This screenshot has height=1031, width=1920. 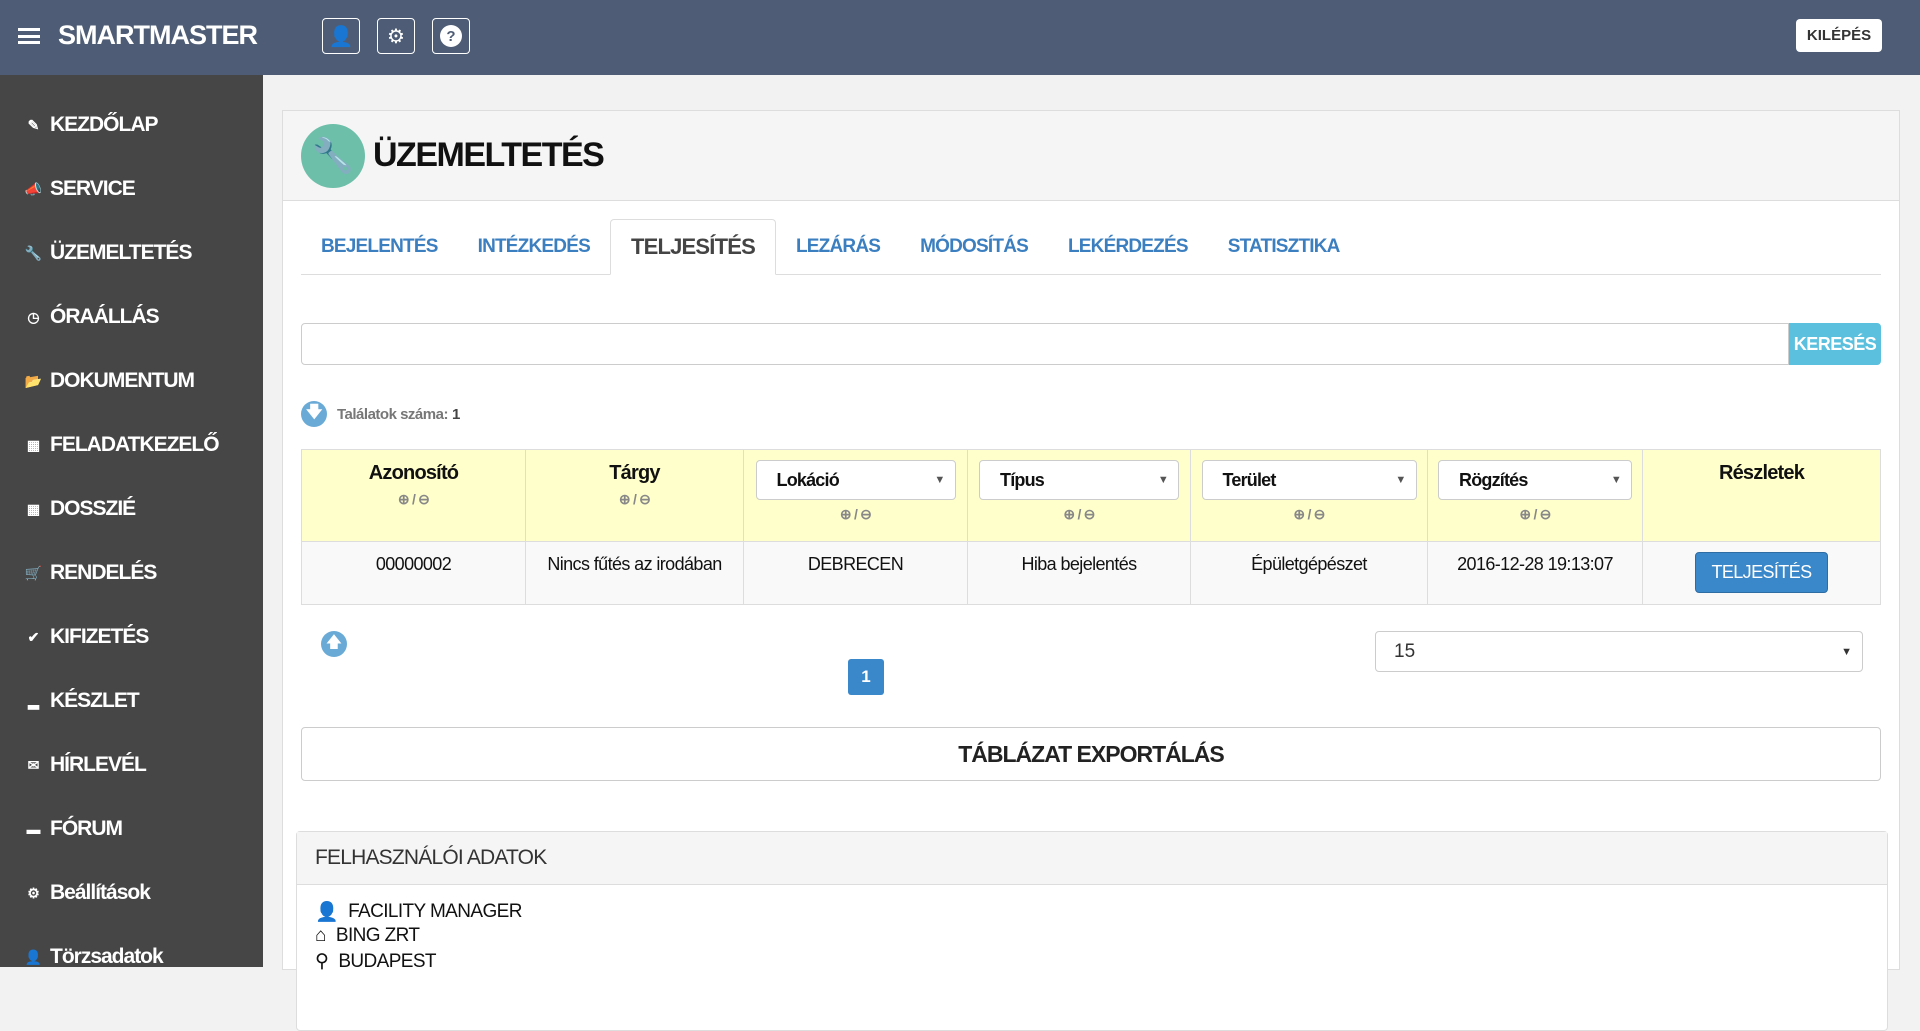 I want to click on tab-lekerdezes: LEKÉRDEZÉS, so click(x=1128, y=246).